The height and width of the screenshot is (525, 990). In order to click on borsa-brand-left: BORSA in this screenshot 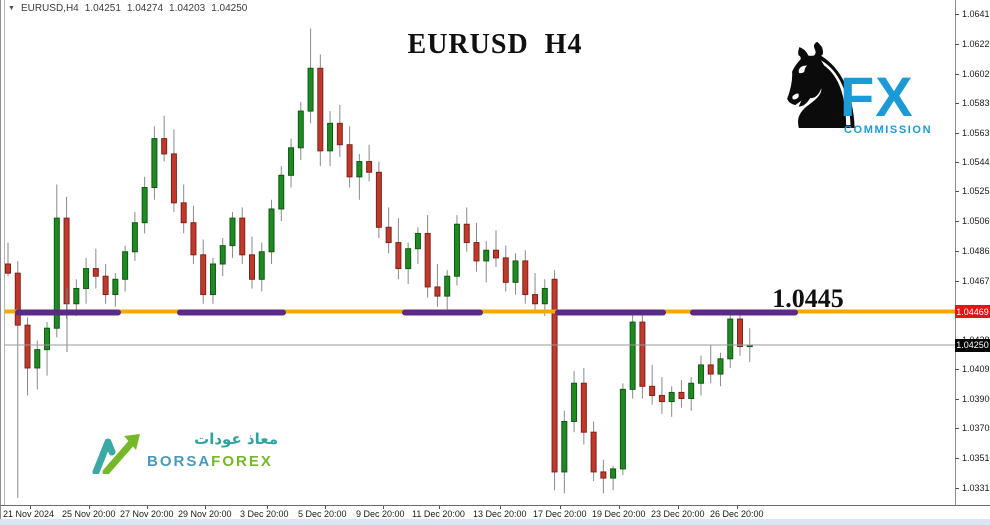, I will do `click(179, 461)`.